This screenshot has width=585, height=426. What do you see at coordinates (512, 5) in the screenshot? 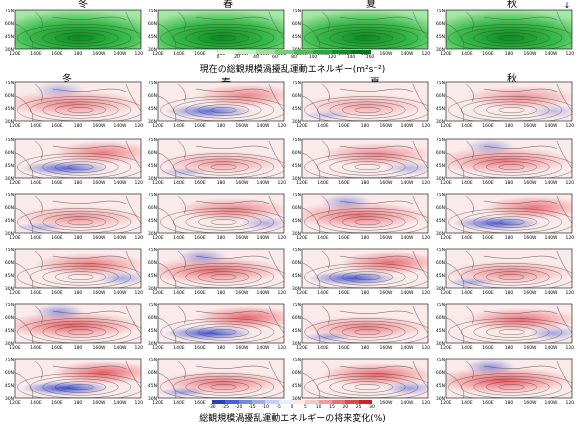
I see `season-label-autumn: 秋` at bounding box center [512, 5].